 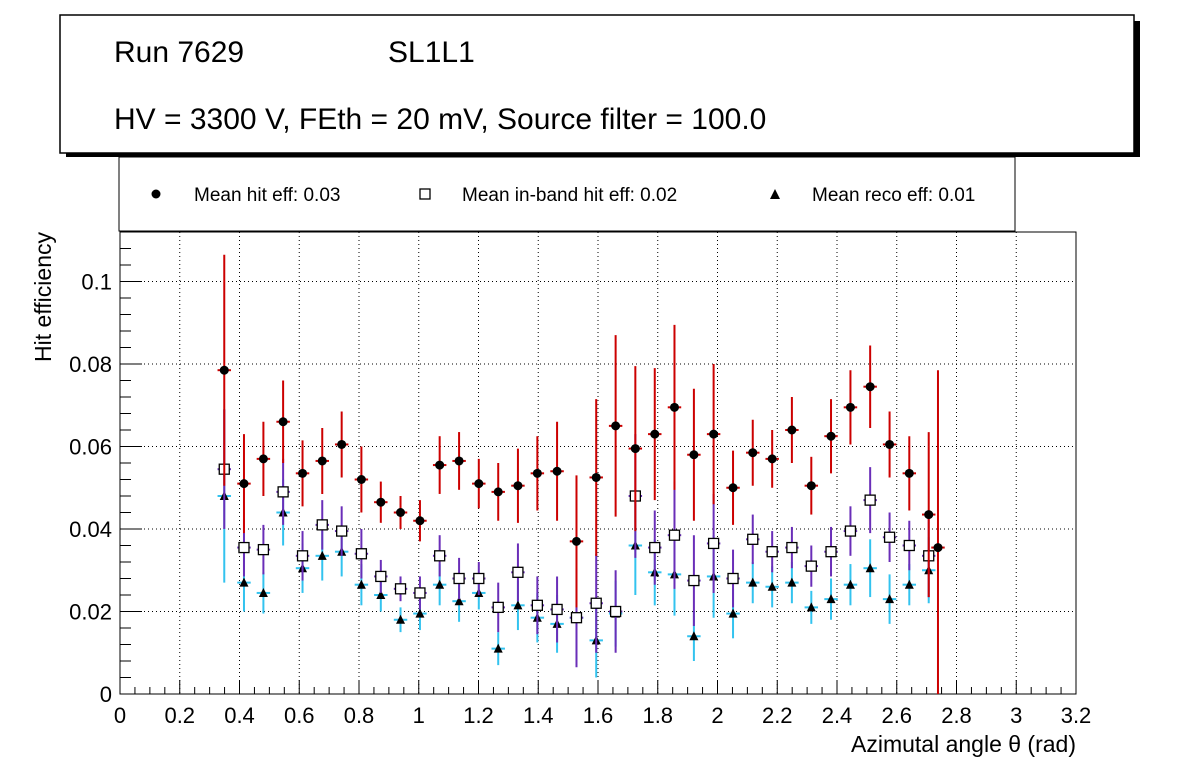 What do you see at coordinates (717, 715) in the screenshot?
I see `x-tick-label: 2` at bounding box center [717, 715].